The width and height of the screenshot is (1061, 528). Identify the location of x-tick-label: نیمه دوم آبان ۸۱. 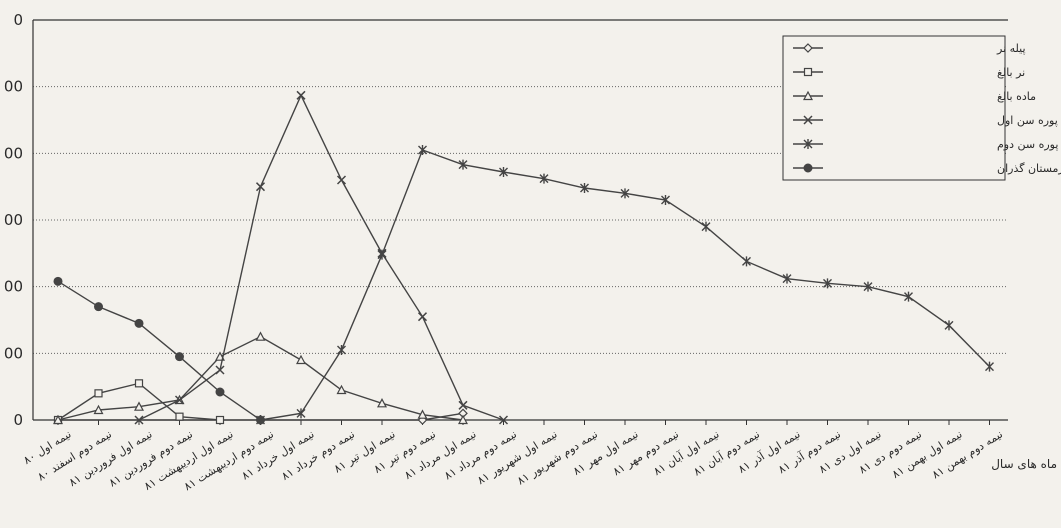
(726, 453).